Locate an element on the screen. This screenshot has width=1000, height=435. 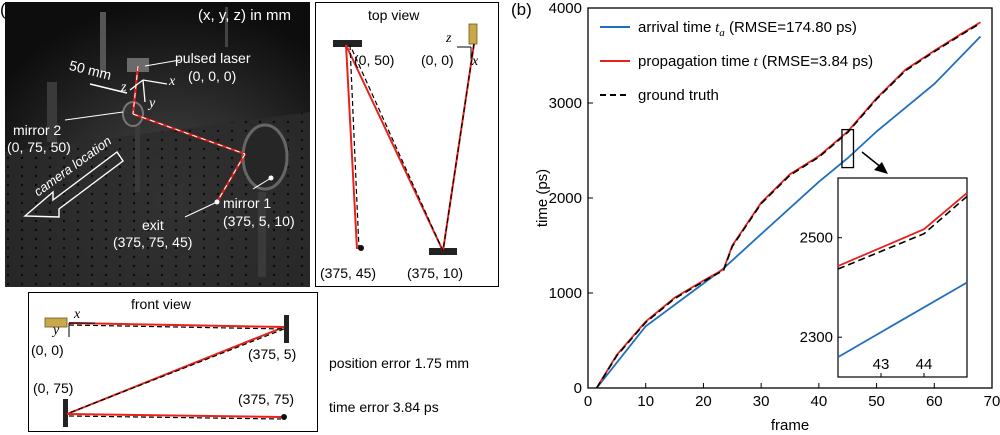
x-tick-label: 10 is located at coordinates (645, 401).